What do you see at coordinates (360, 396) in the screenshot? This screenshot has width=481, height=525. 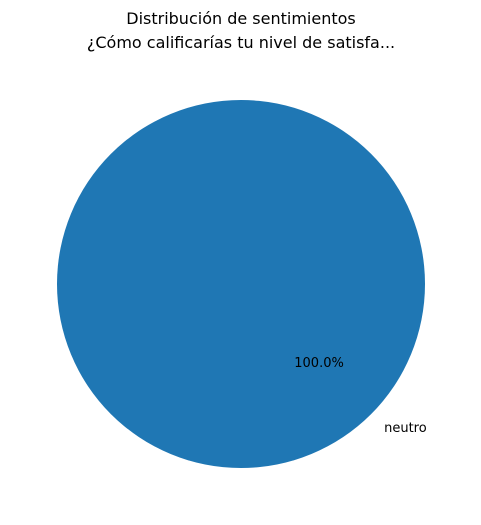 I see `pie-labels: 100.0% neutro` at bounding box center [360, 396].